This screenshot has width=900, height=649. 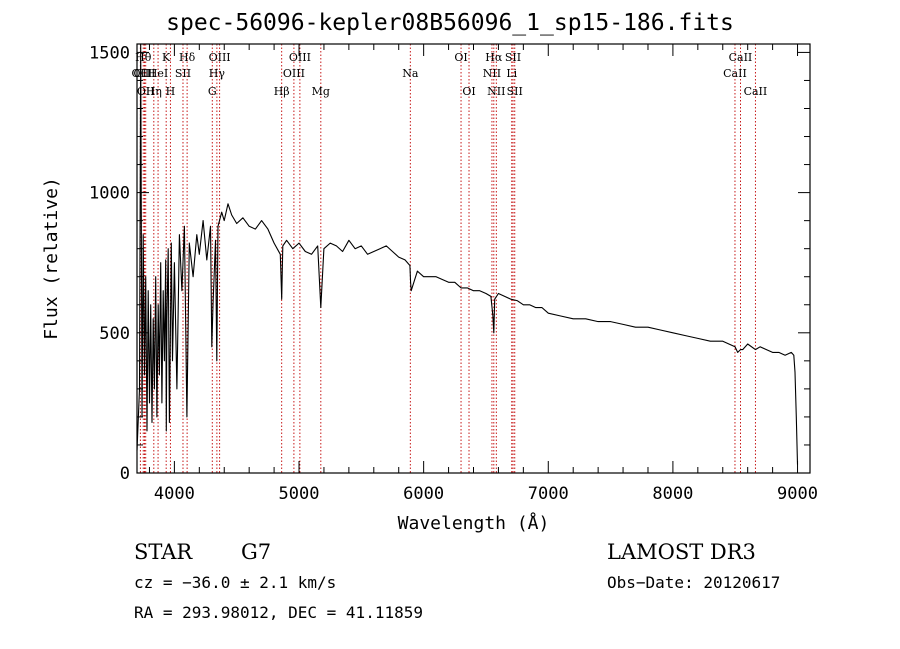 What do you see at coordinates (797, 494) in the screenshot?
I see `x-tick-label: 9000` at bounding box center [797, 494].